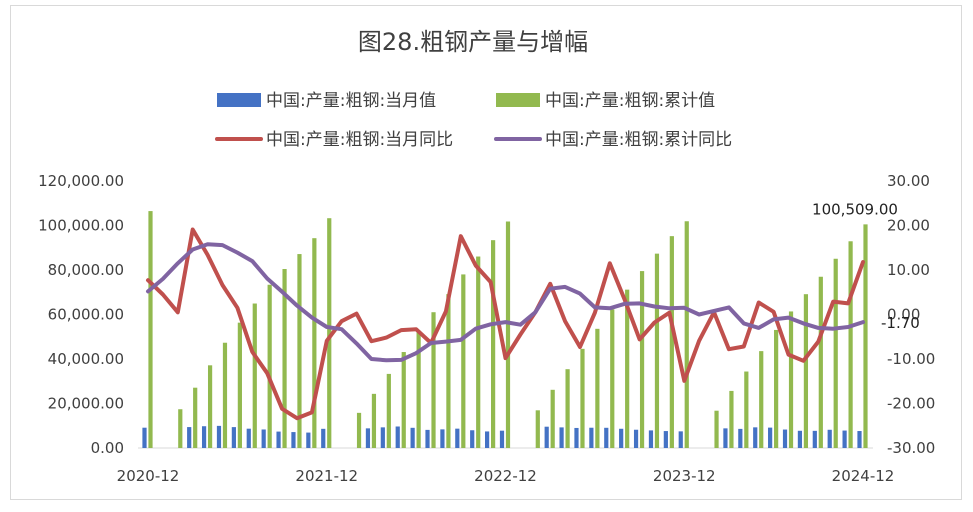 The image size is (973, 512). I want to click on yoy-data-label: -1.70, so click(900, 323).